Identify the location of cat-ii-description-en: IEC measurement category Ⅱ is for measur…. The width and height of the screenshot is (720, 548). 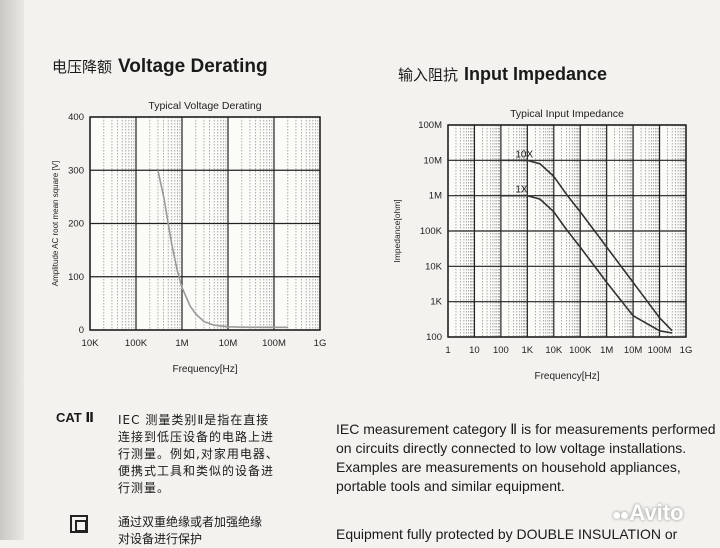
(528, 458).